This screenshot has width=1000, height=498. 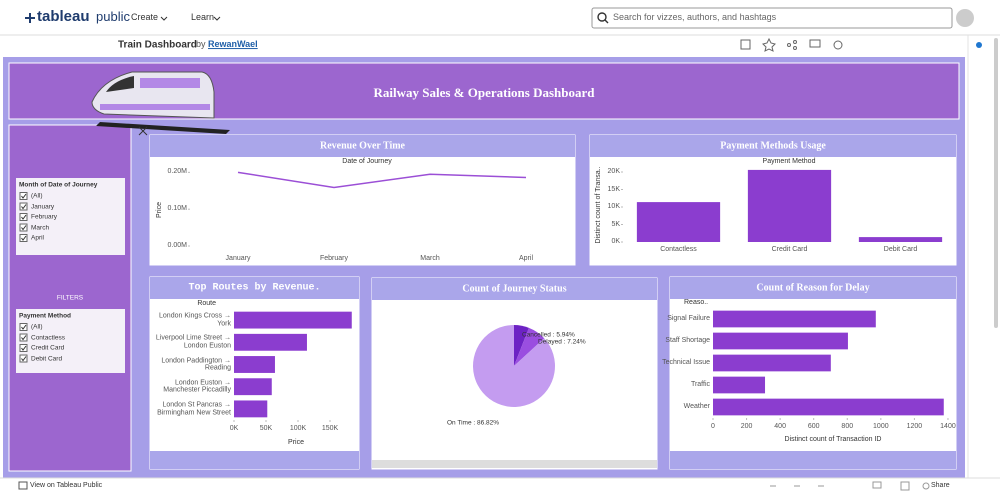 I want to click on filter-title: Payment Method, so click(x=45, y=316).